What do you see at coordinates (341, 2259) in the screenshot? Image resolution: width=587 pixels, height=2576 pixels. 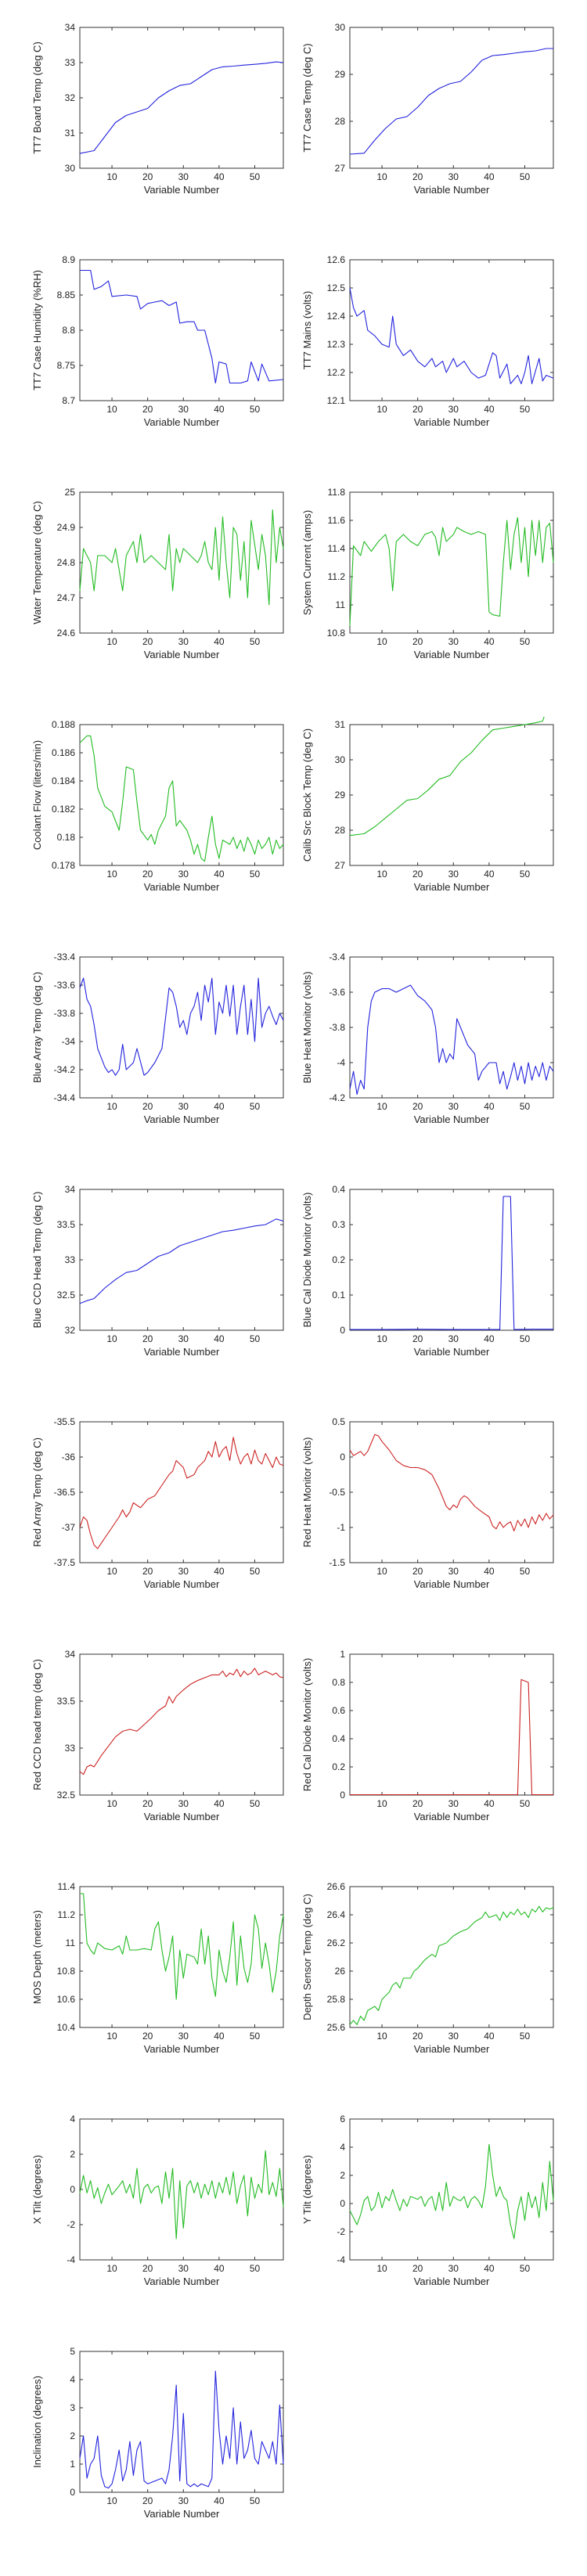 I see `y-tick-label: -4` at bounding box center [341, 2259].